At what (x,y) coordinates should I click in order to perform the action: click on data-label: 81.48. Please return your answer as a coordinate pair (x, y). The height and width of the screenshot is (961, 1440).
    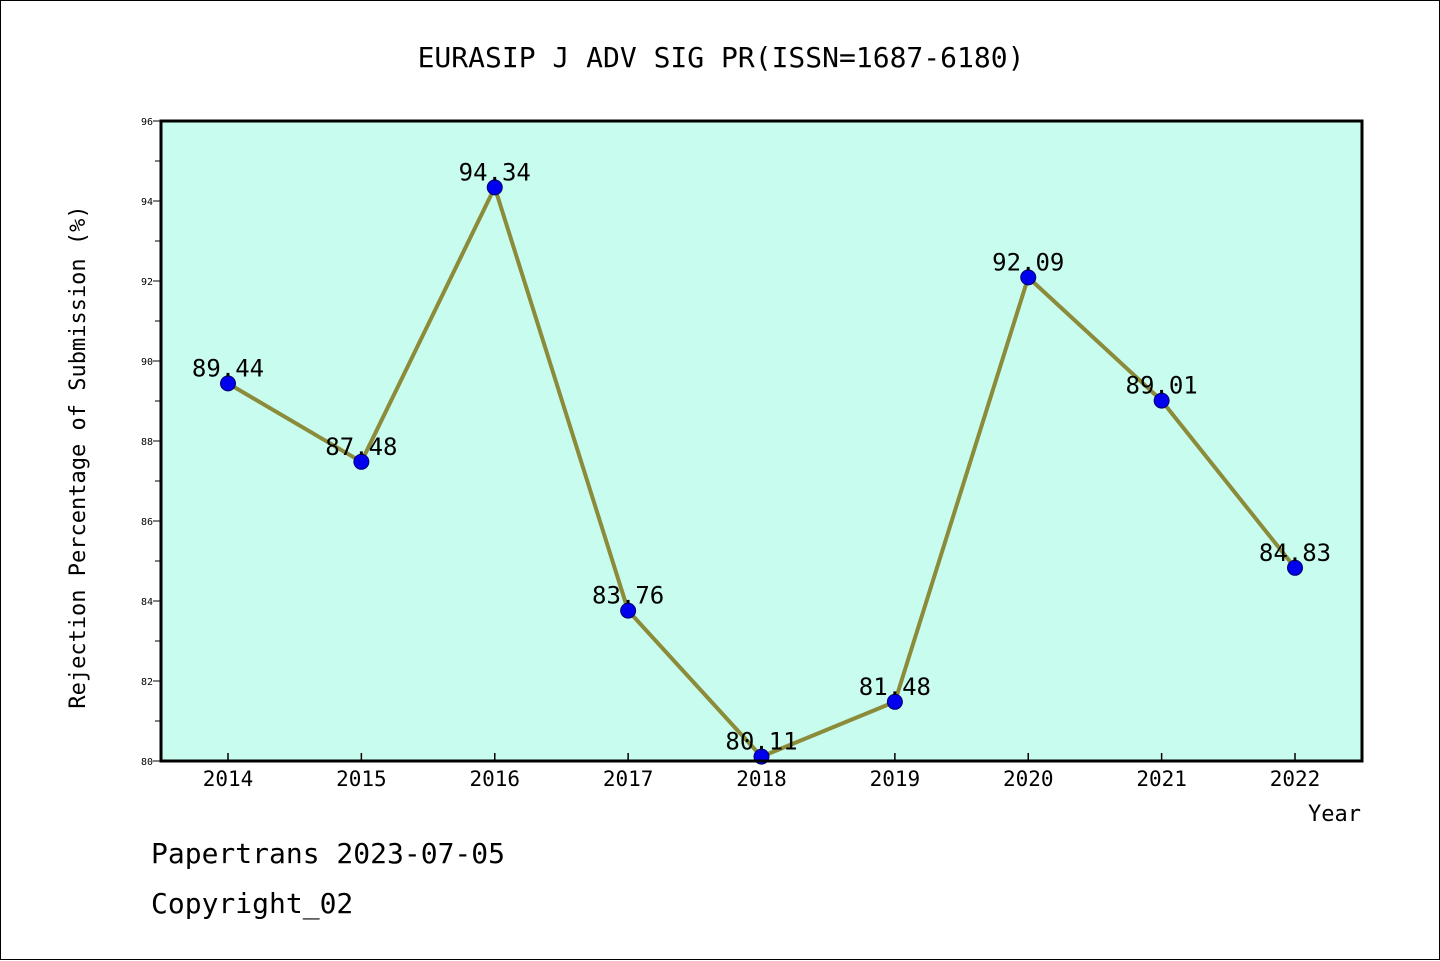
    Looking at the image, I should click on (895, 687).